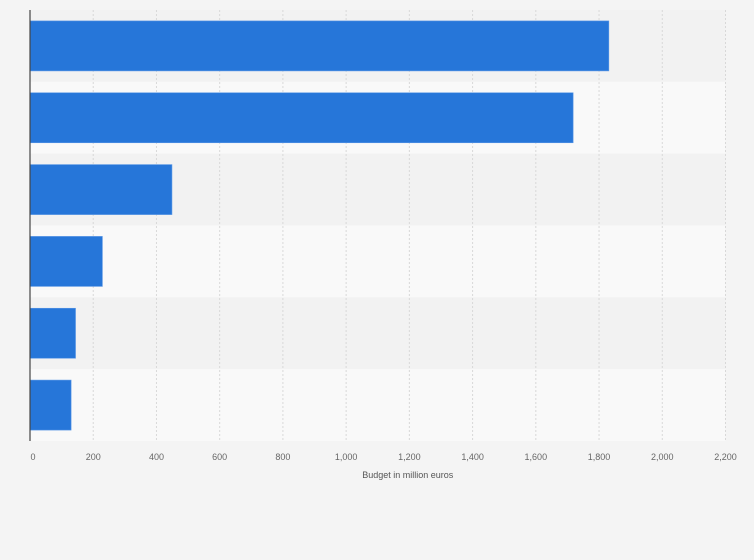 The width and height of the screenshot is (754, 560). What do you see at coordinates (599, 457) in the screenshot?
I see `x-tick-label: 1,800` at bounding box center [599, 457].